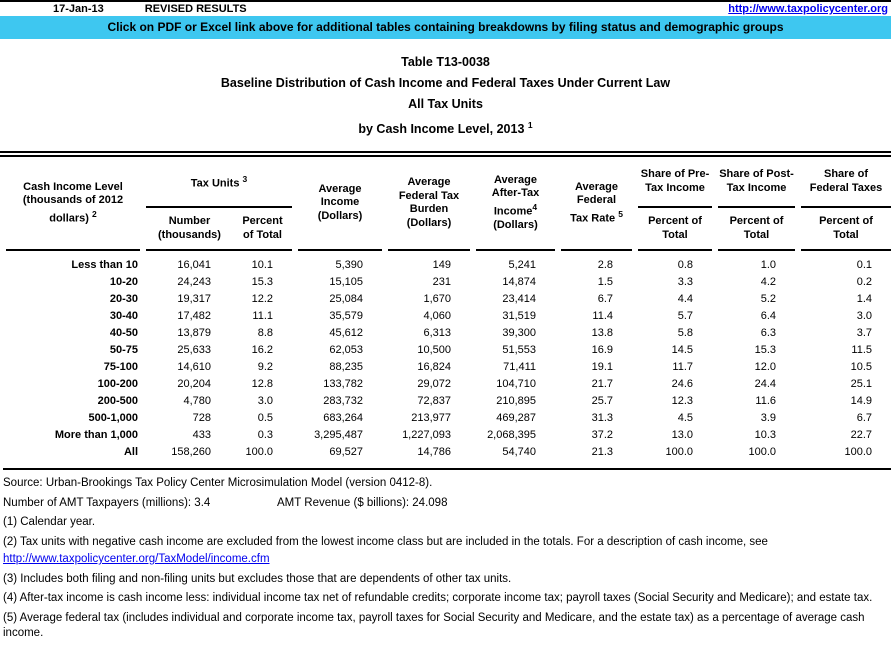 The image size is (891, 647). What do you see at coordinates (130, 451) in the screenshot?
I see `row-label: All` at bounding box center [130, 451].